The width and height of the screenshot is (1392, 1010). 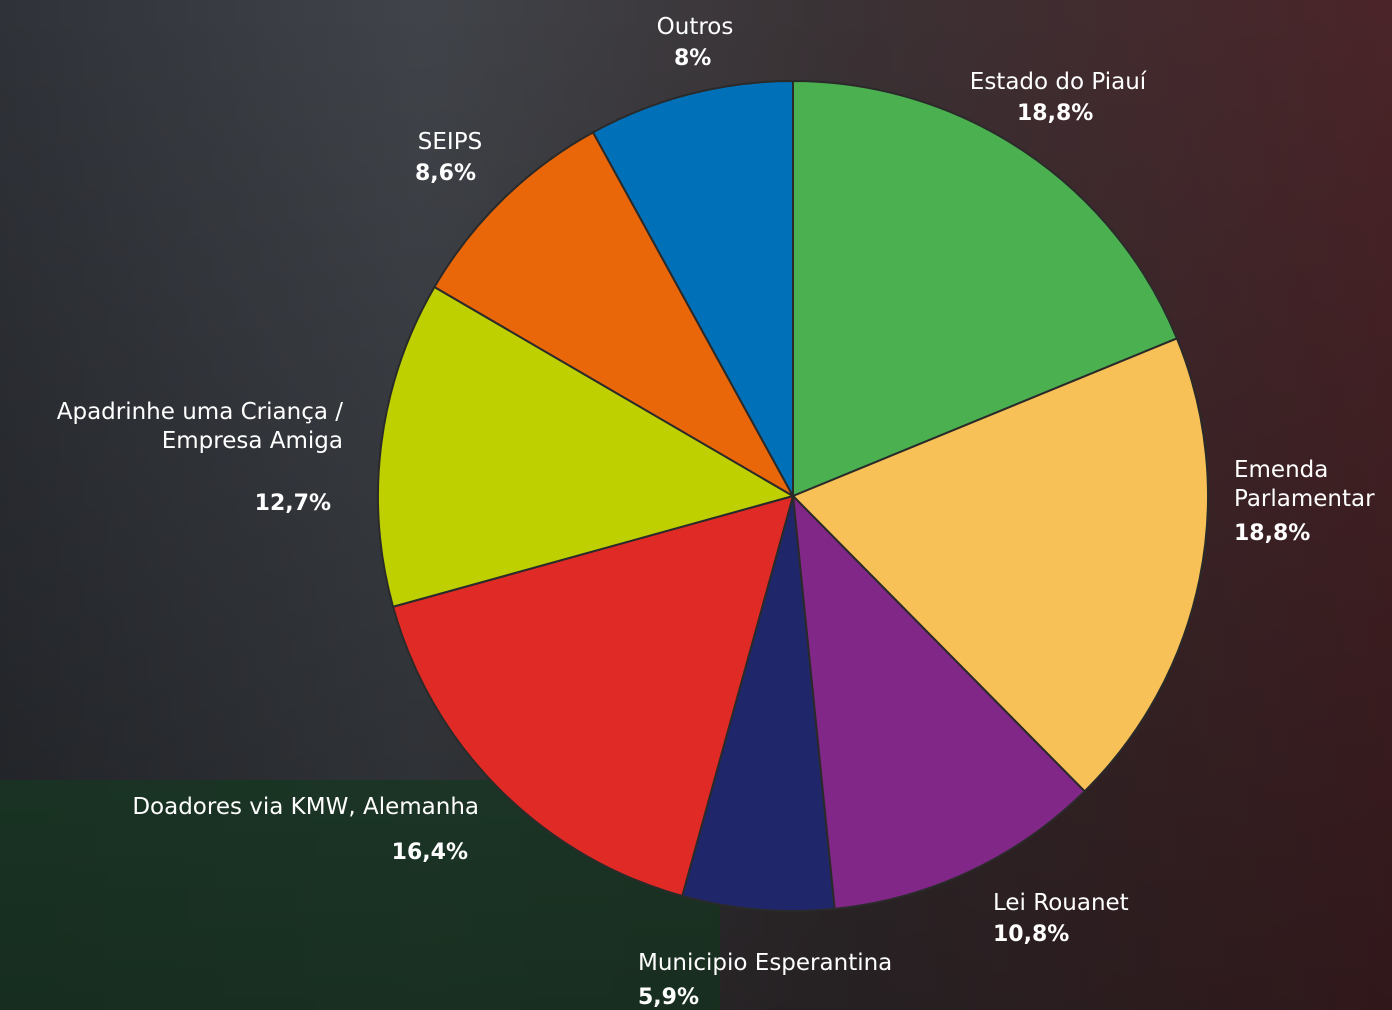 I want to click on slice-label: Municipio Esperantina, so click(x=765, y=963).